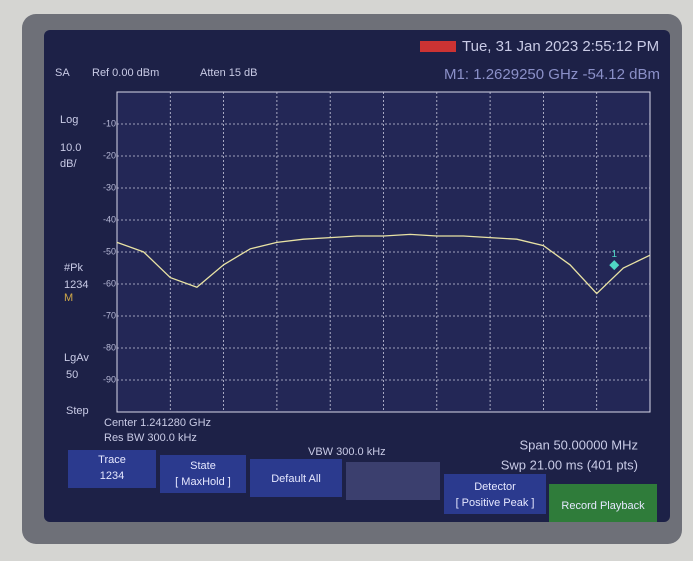 This screenshot has width=693, height=561. Describe the element at coordinates (125, 73) in the screenshot. I see `ref-level: Ref 0.00 dBm` at that location.